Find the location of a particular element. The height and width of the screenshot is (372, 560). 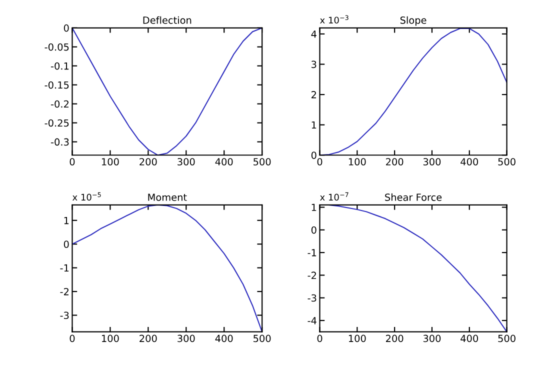

chart-title: Deflection is located at coordinates (167, 20).